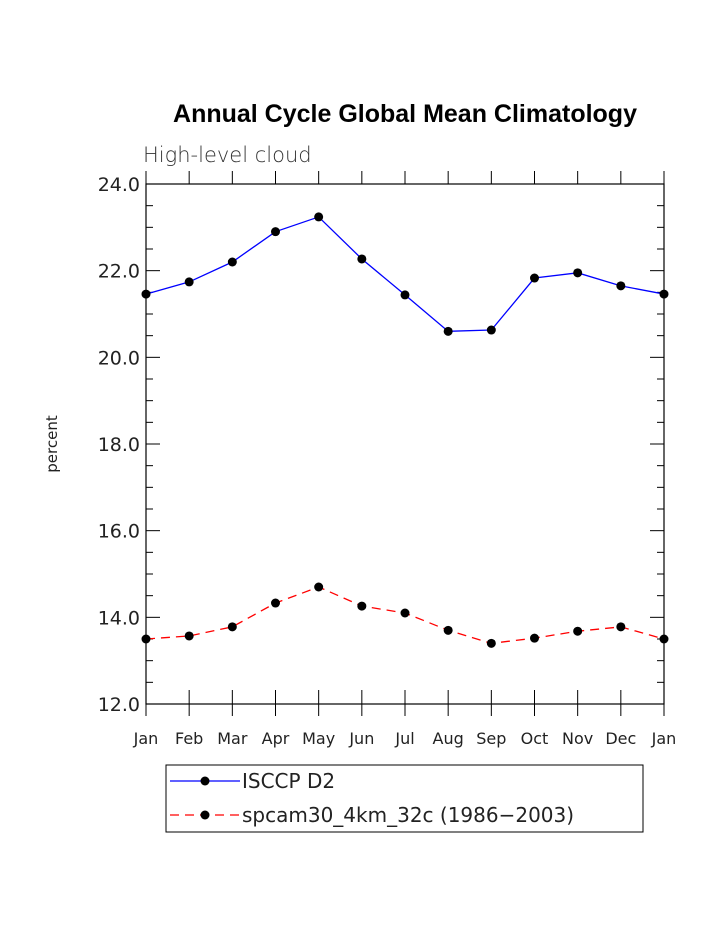 The height and width of the screenshot is (935, 723). Describe the element at coordinates (205, 781) in the screenshot. I see `legend-marker-isccp` at that location.